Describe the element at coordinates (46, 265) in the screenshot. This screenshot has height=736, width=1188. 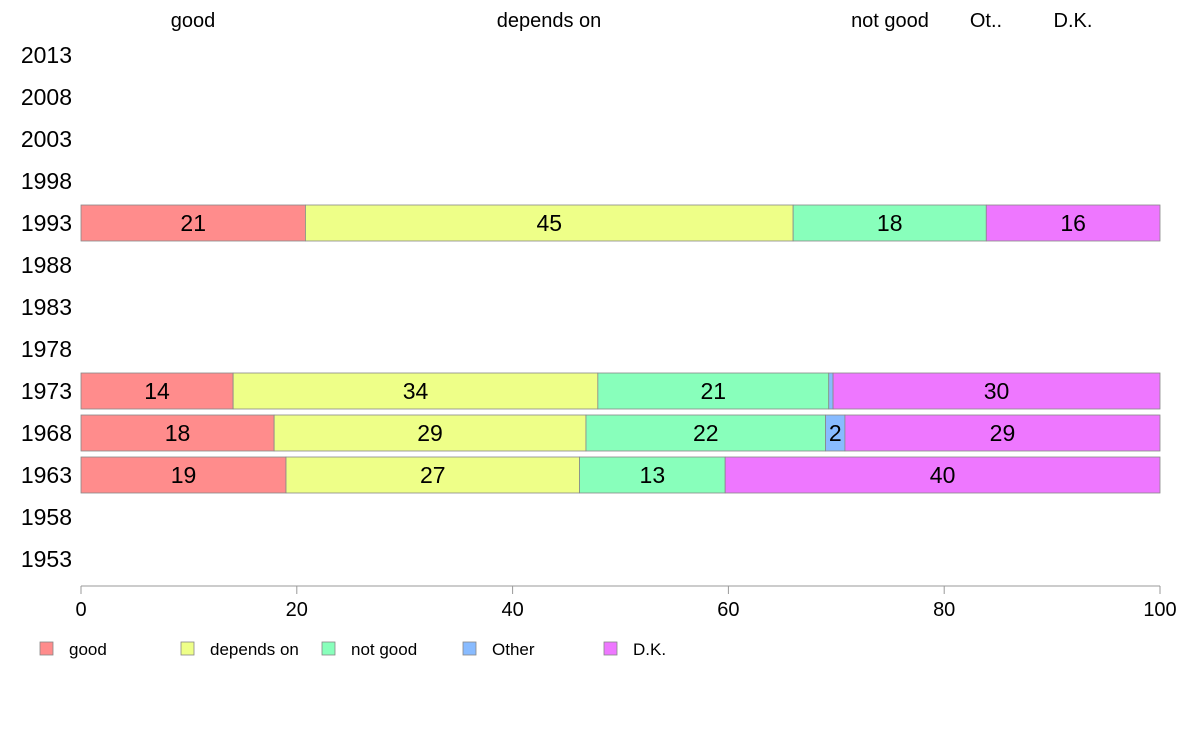
I see `year-label: 1988` at that location.